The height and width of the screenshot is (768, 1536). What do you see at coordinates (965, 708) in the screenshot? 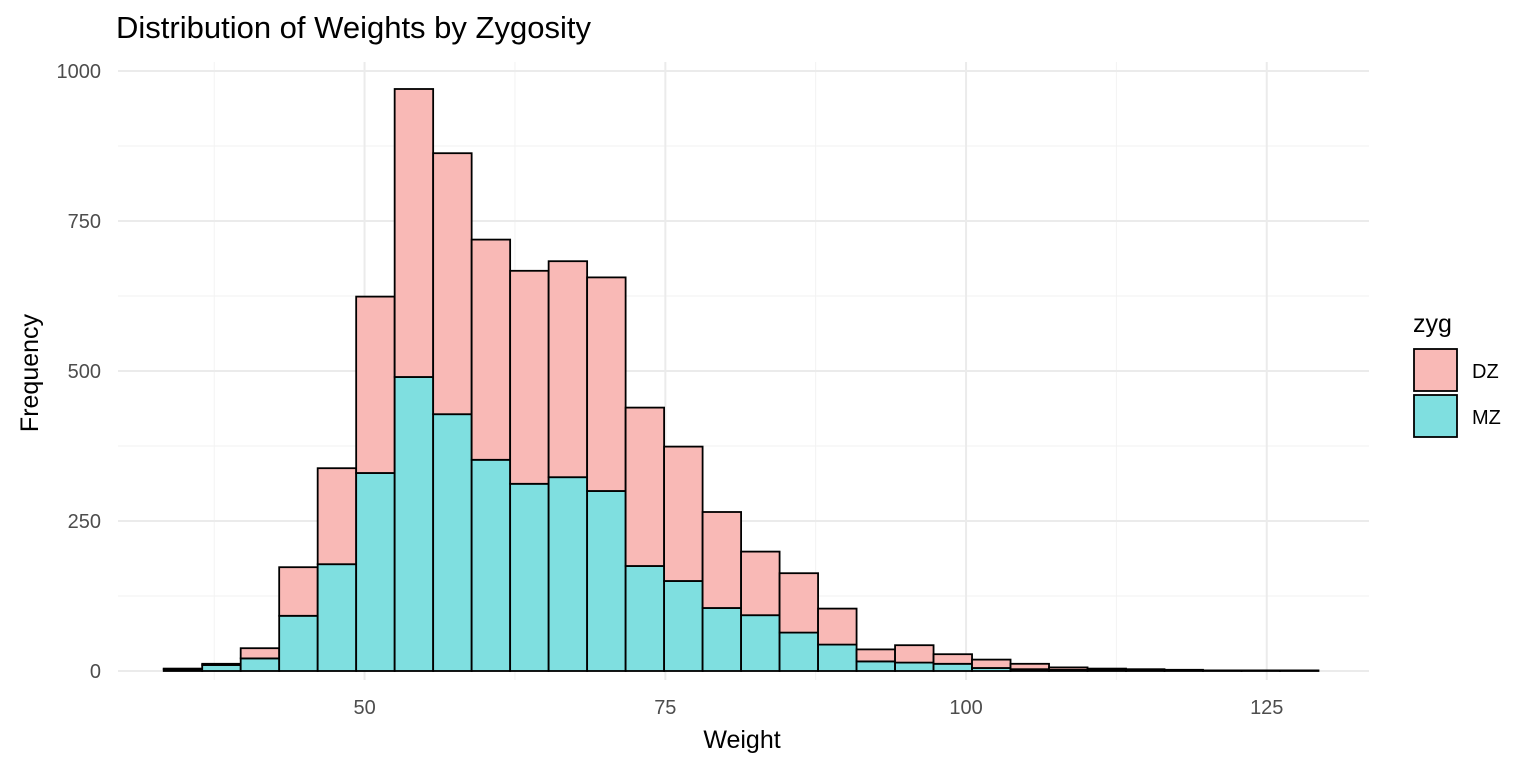
I see `x-tick-label: 100` at bounding box center [965, 708].